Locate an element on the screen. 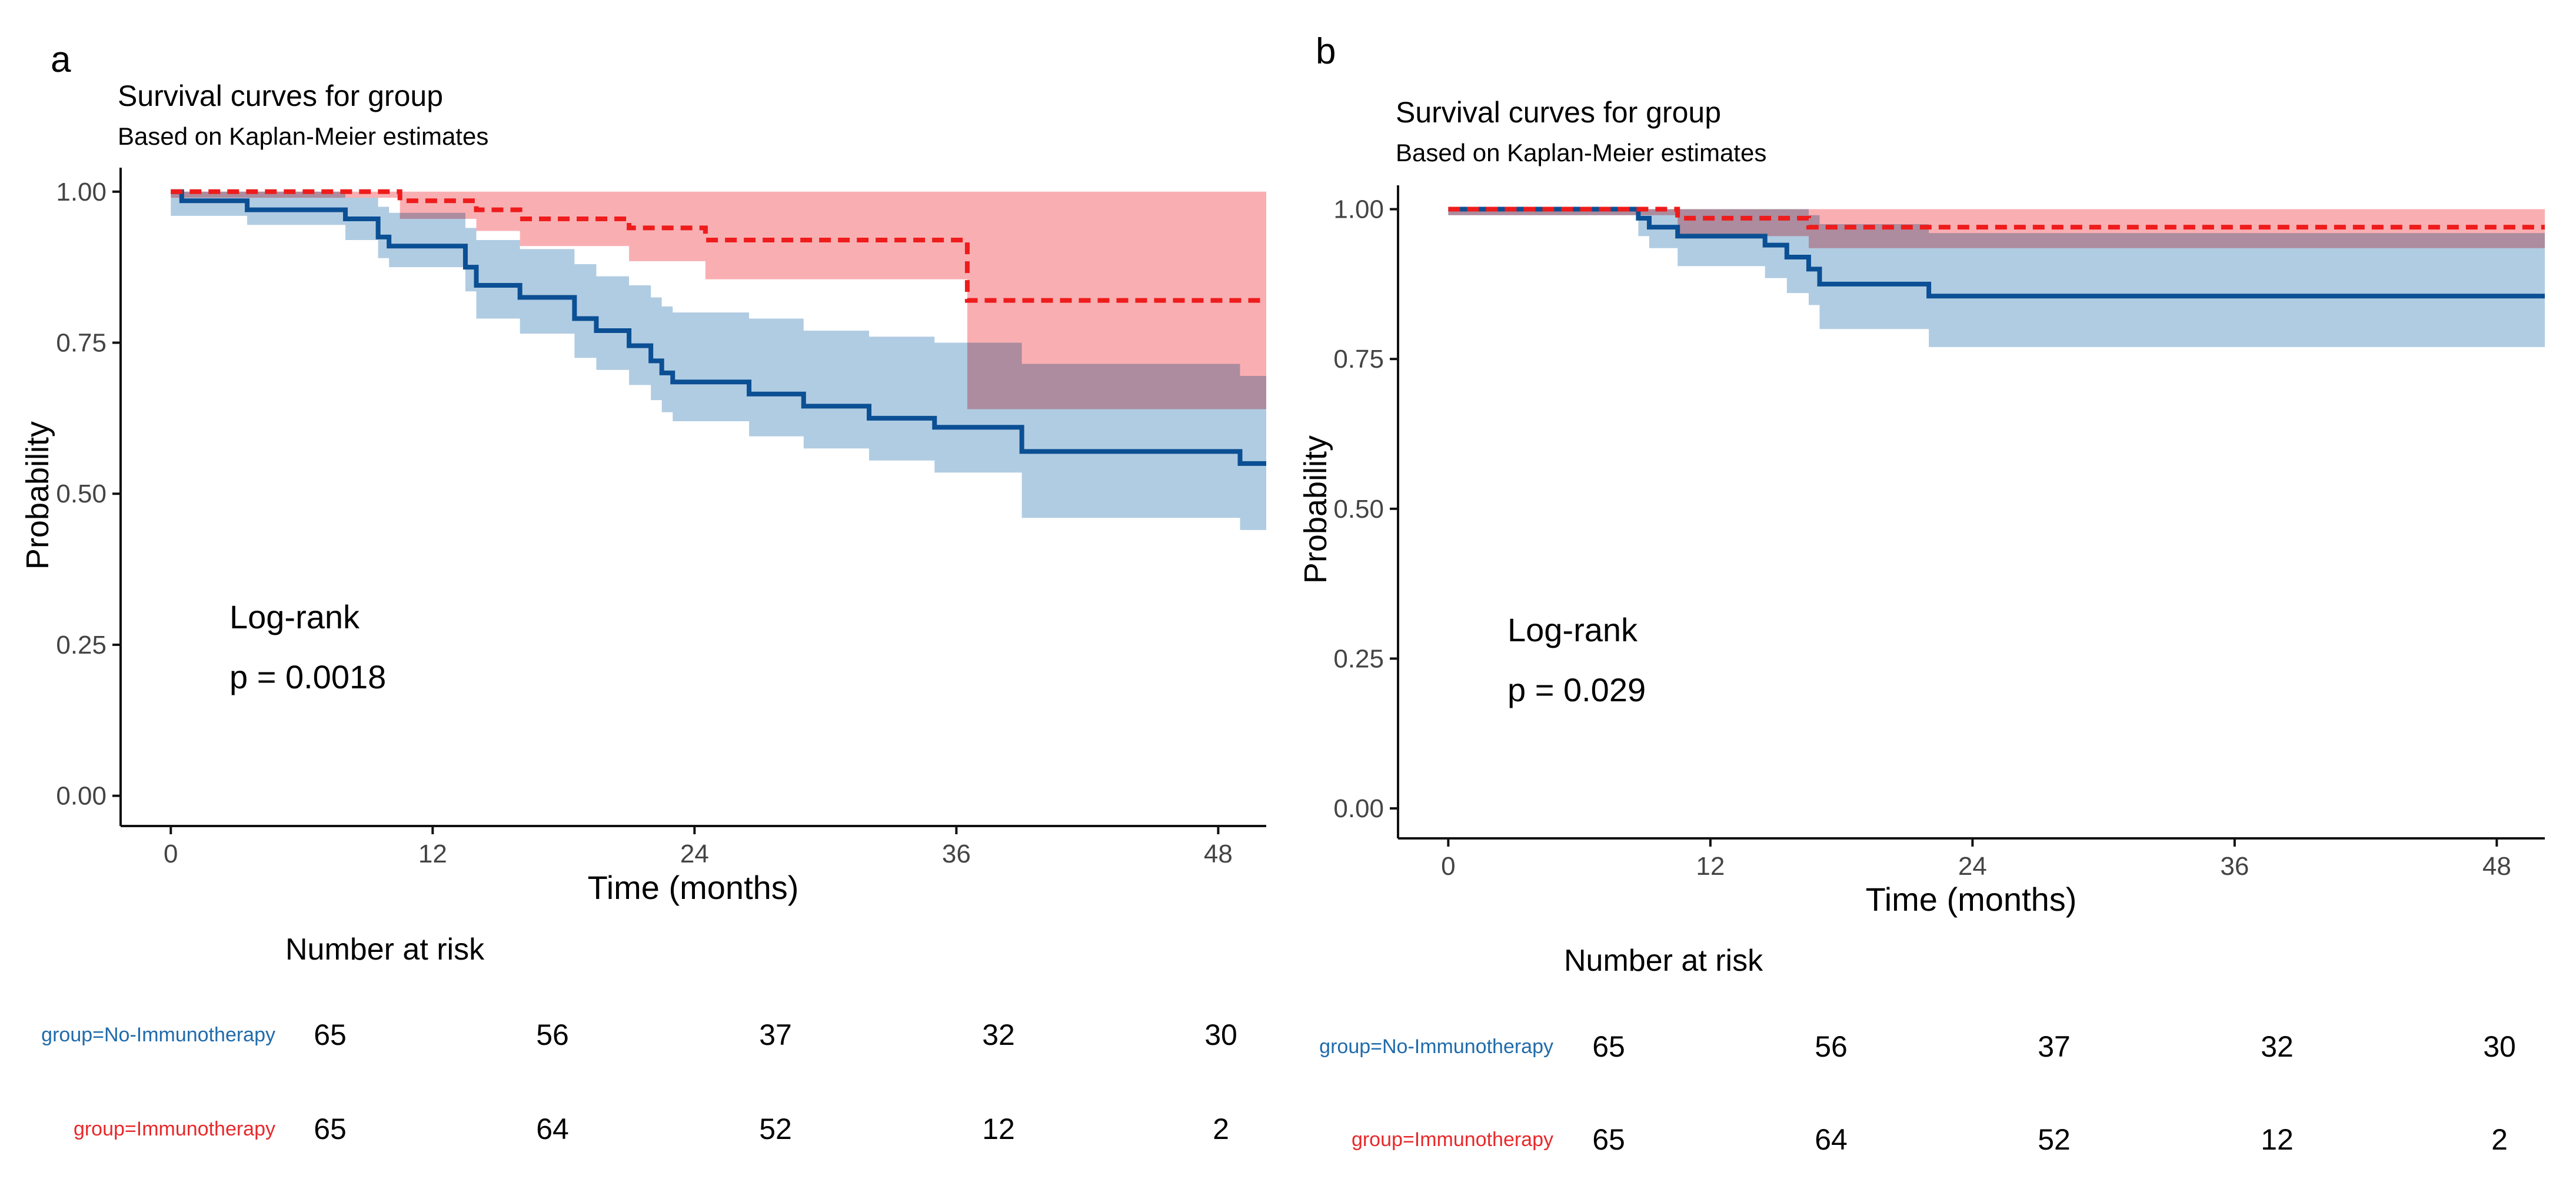 This screenshot has height=1189, width=2576. panel-a-risk-label-no-immuno: group=No-Immunotherapy is located at coordinates (158, 1035).